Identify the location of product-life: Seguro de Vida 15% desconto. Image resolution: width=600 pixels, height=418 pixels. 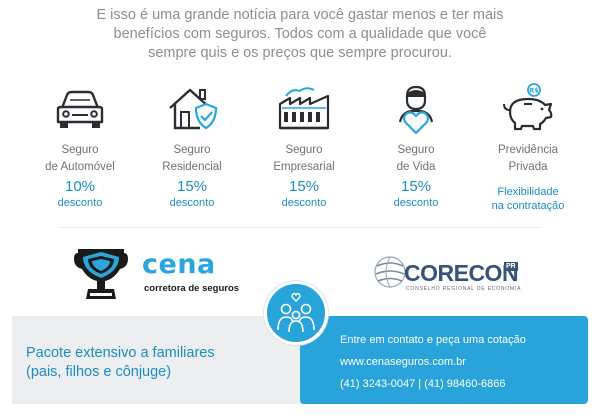
(416, 146).